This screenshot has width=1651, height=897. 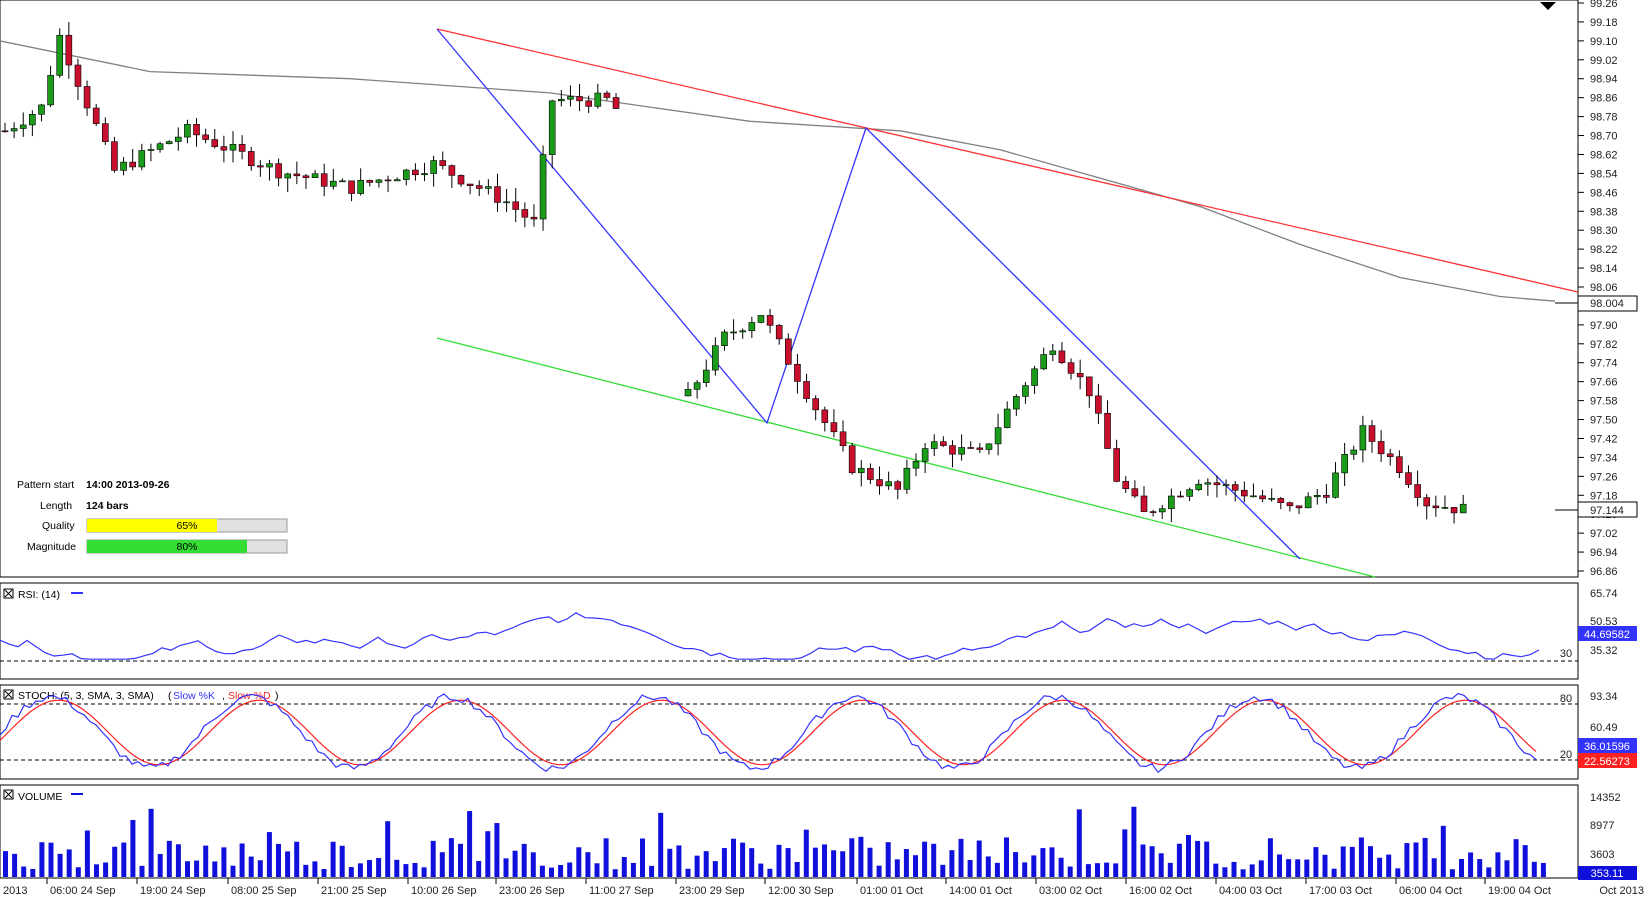 I want to click on price-tick-label: 97.74, so click(x=1604, y=364).